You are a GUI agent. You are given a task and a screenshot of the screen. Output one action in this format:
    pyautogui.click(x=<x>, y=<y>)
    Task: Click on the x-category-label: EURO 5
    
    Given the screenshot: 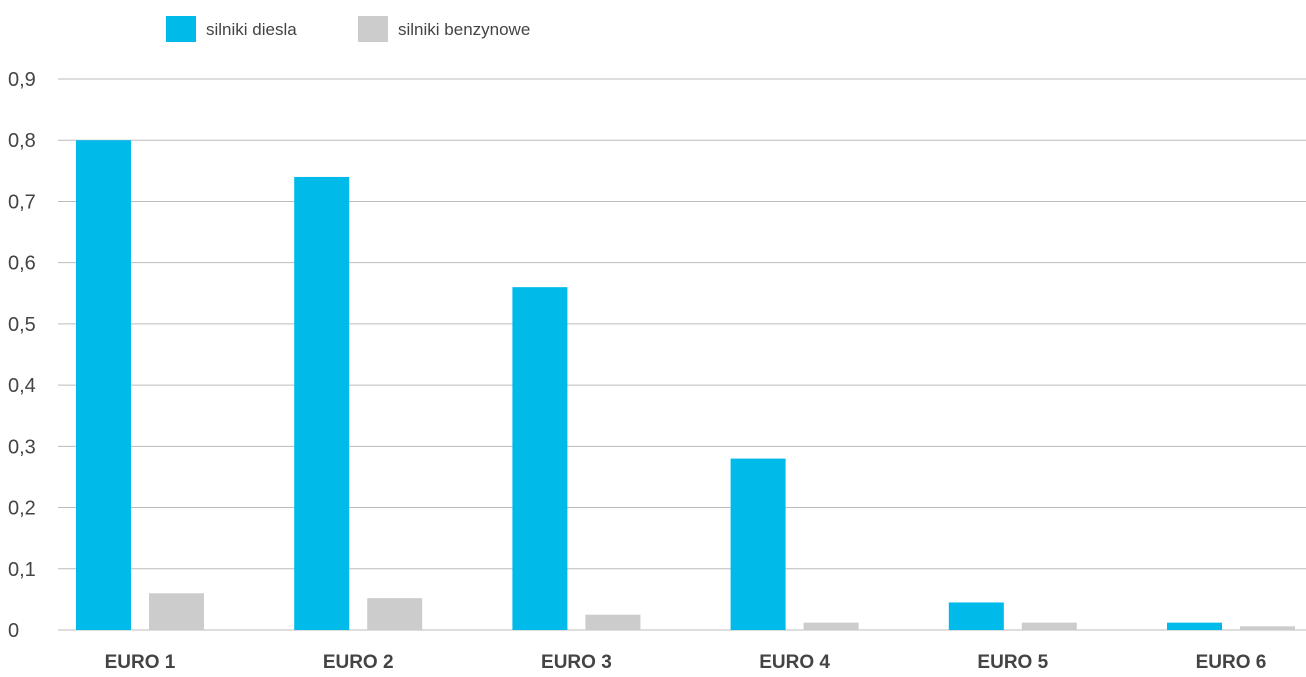 What is the action you would take?
    pyautogui.click(x=1012, y=662)
    